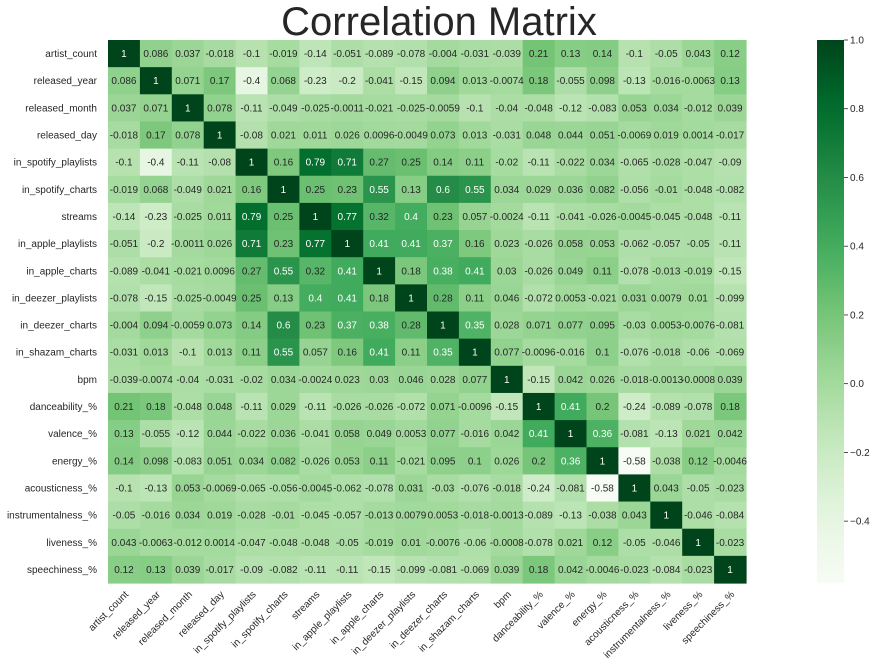  What do you see at coordinates (251, 380) in the screenshot?
I see `cell-value-label: -0.02` at bounding box center [251, 380].